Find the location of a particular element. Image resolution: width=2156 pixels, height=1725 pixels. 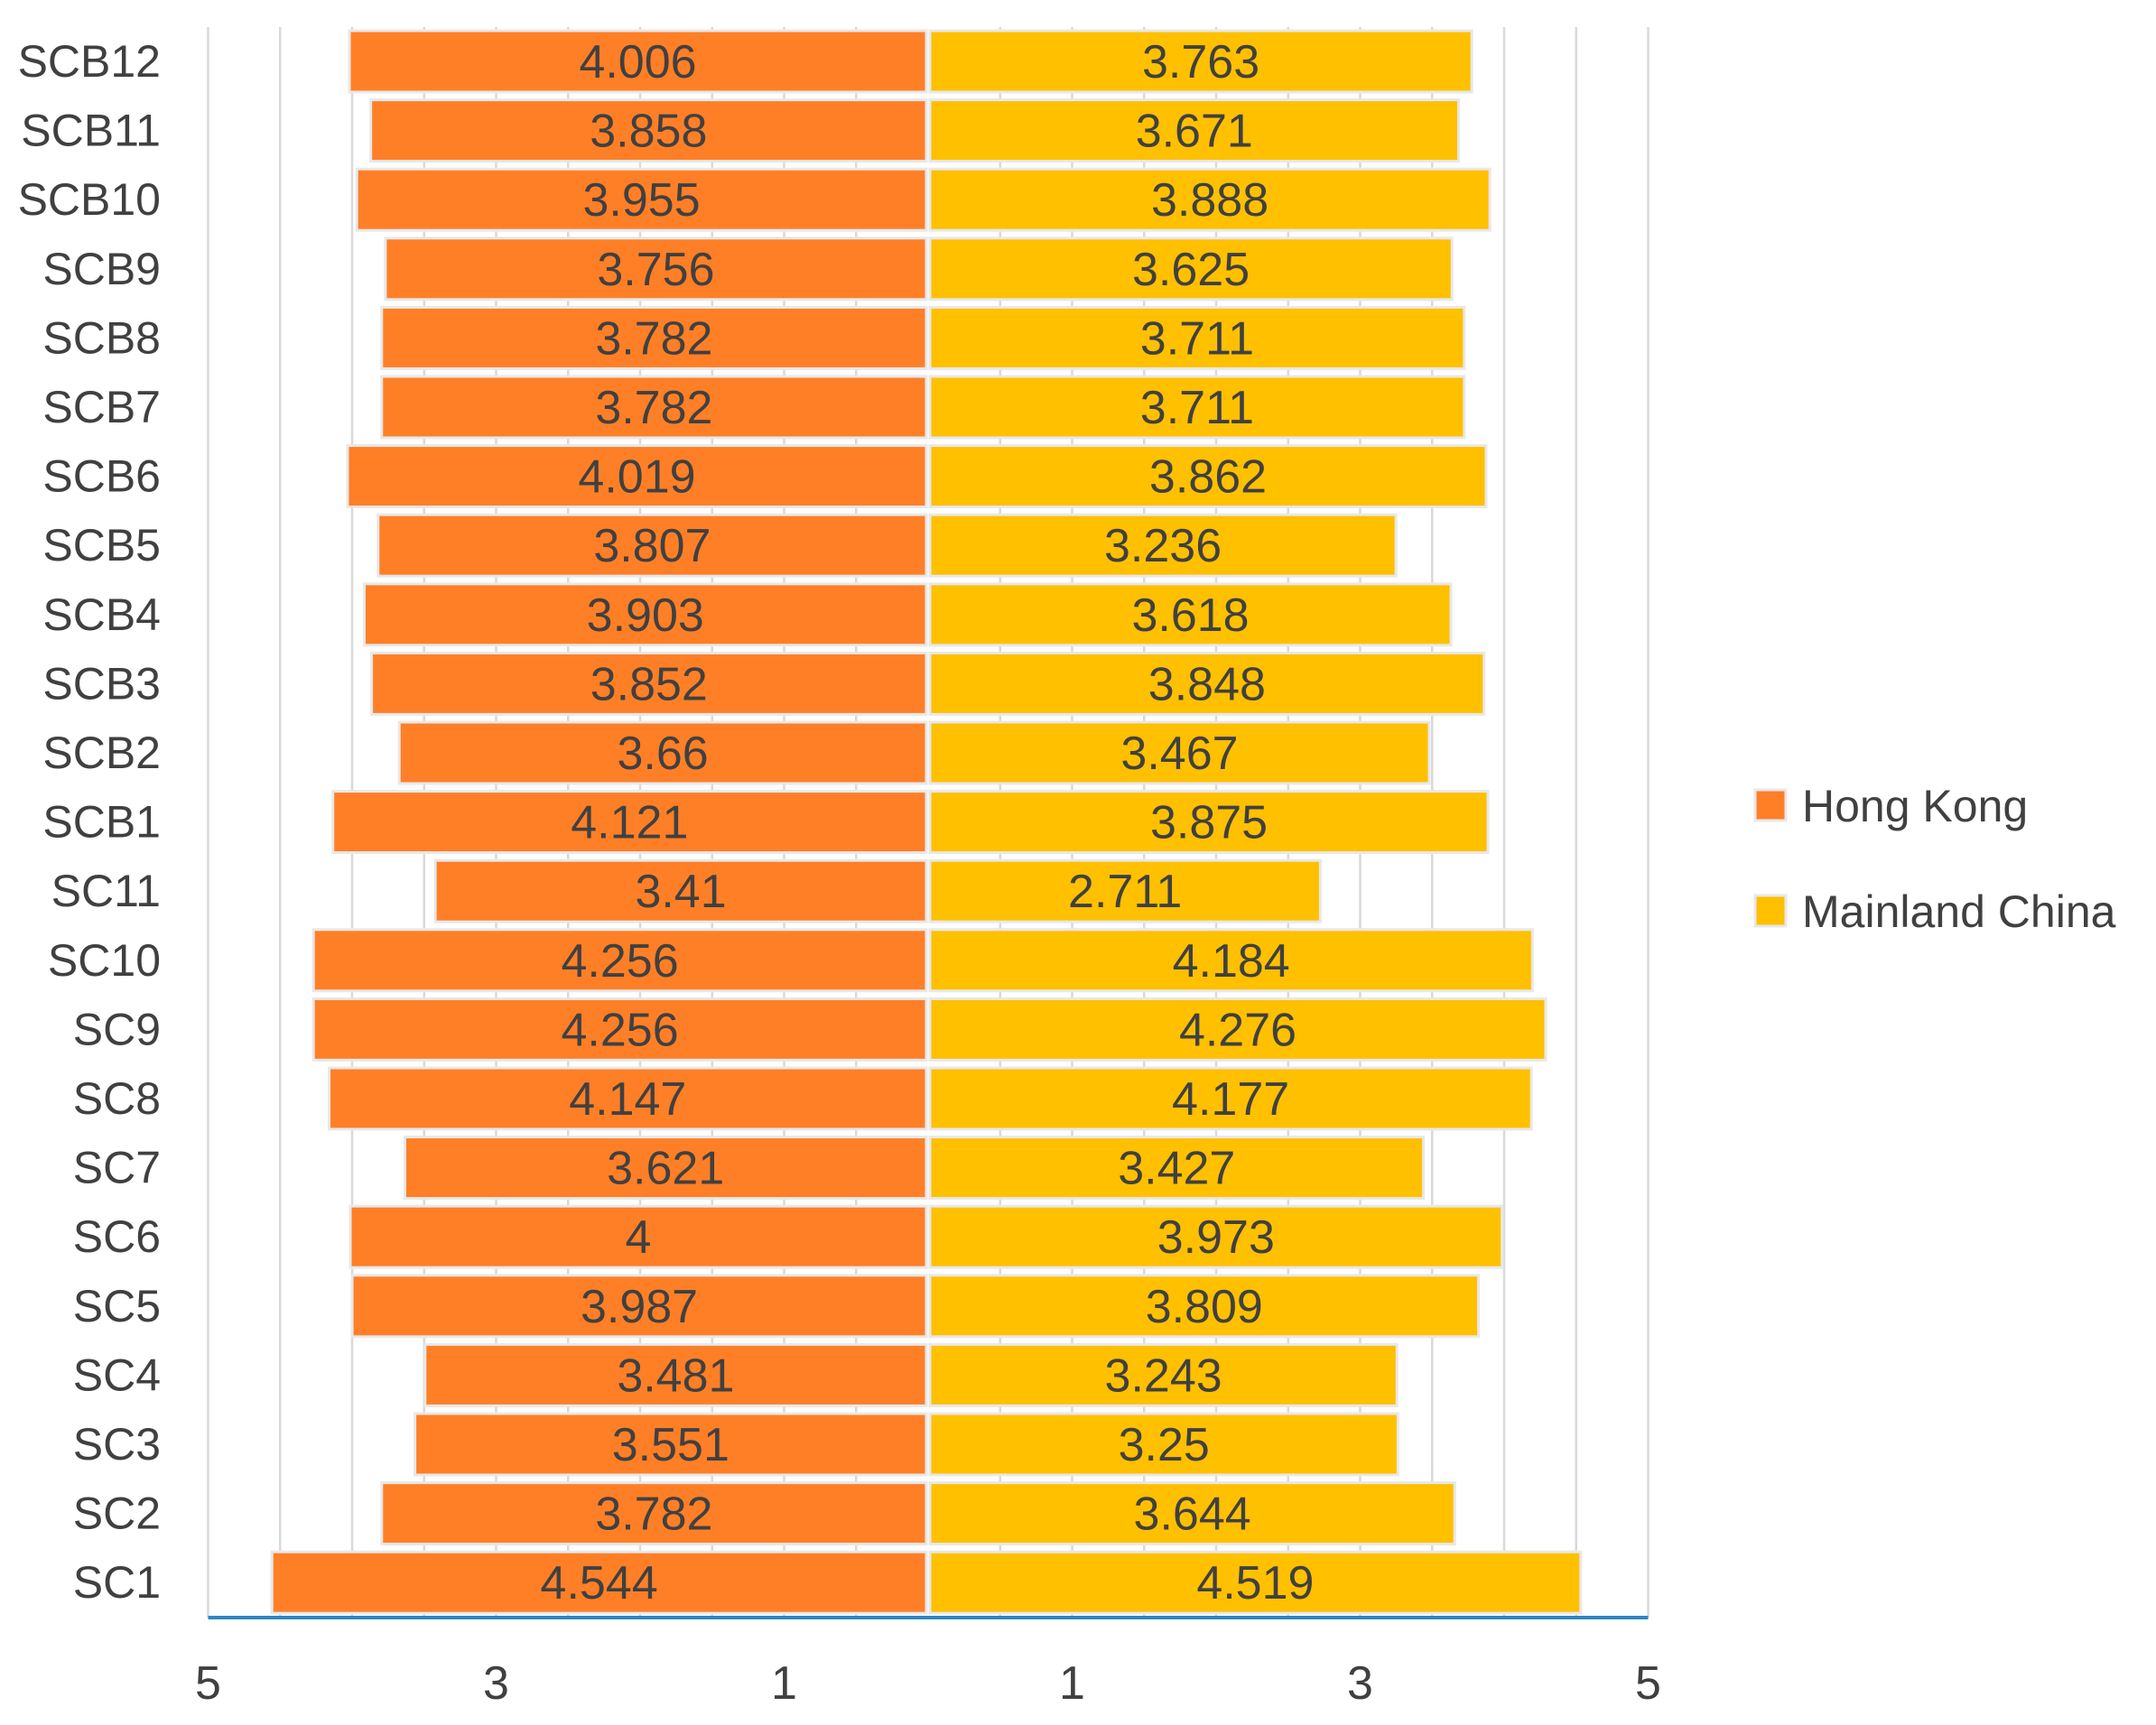

category-label: SC11 is located at coordinates (106, 891).